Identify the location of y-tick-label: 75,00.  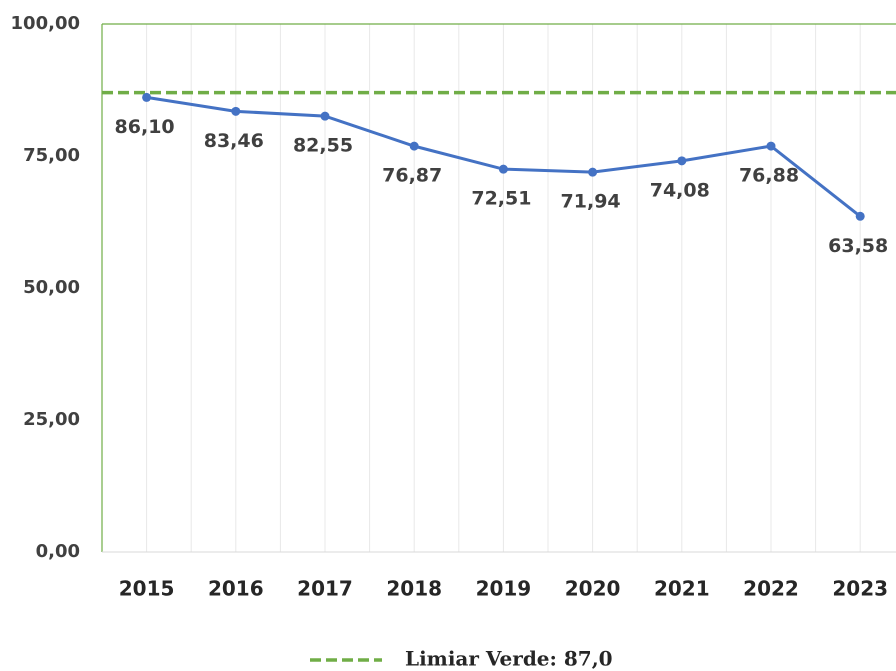
(51, 155).